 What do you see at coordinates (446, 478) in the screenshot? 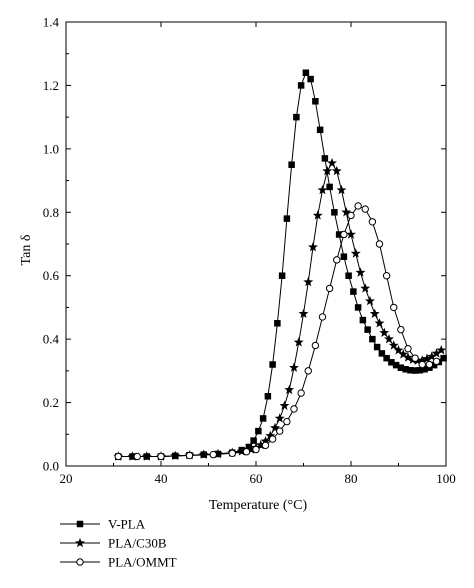
I see `x-tick-label: 100` at bounding box center [446, 478].